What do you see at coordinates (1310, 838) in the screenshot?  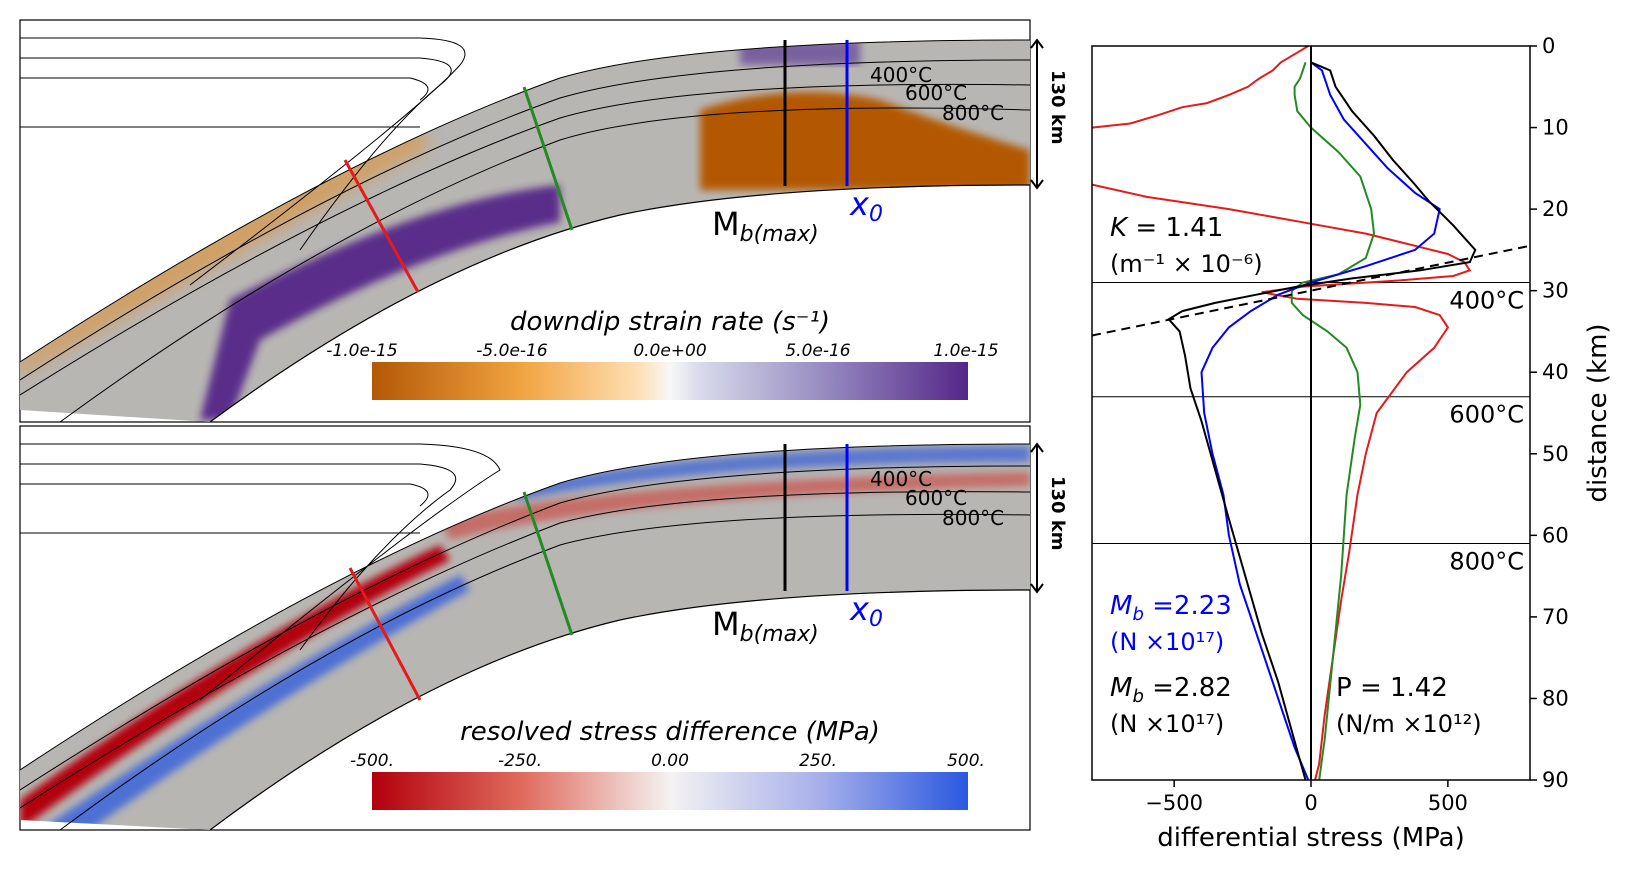 I see `x-axis-label: differential stress (MPa)` at bounding box center [1310, 838].